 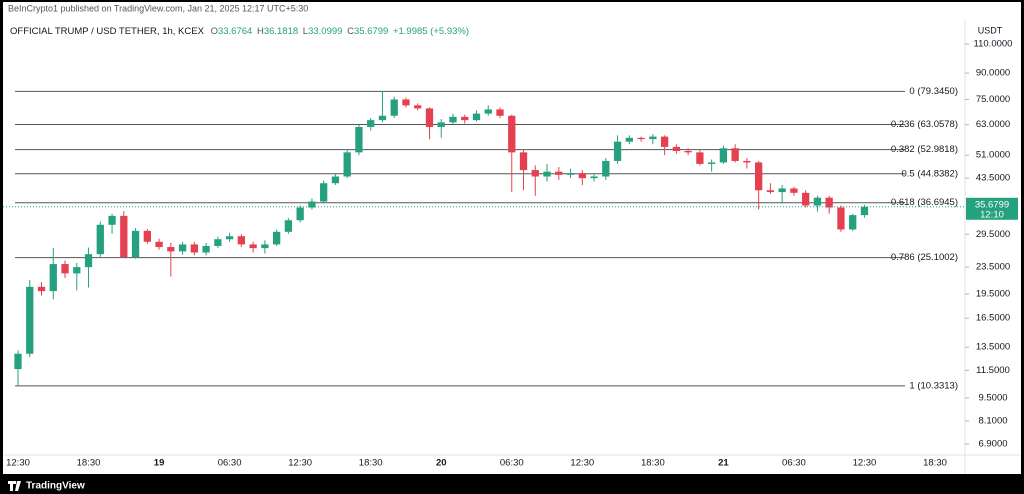 I want to click on y-tick-label: 16.5000, so click(x=993, y=318).